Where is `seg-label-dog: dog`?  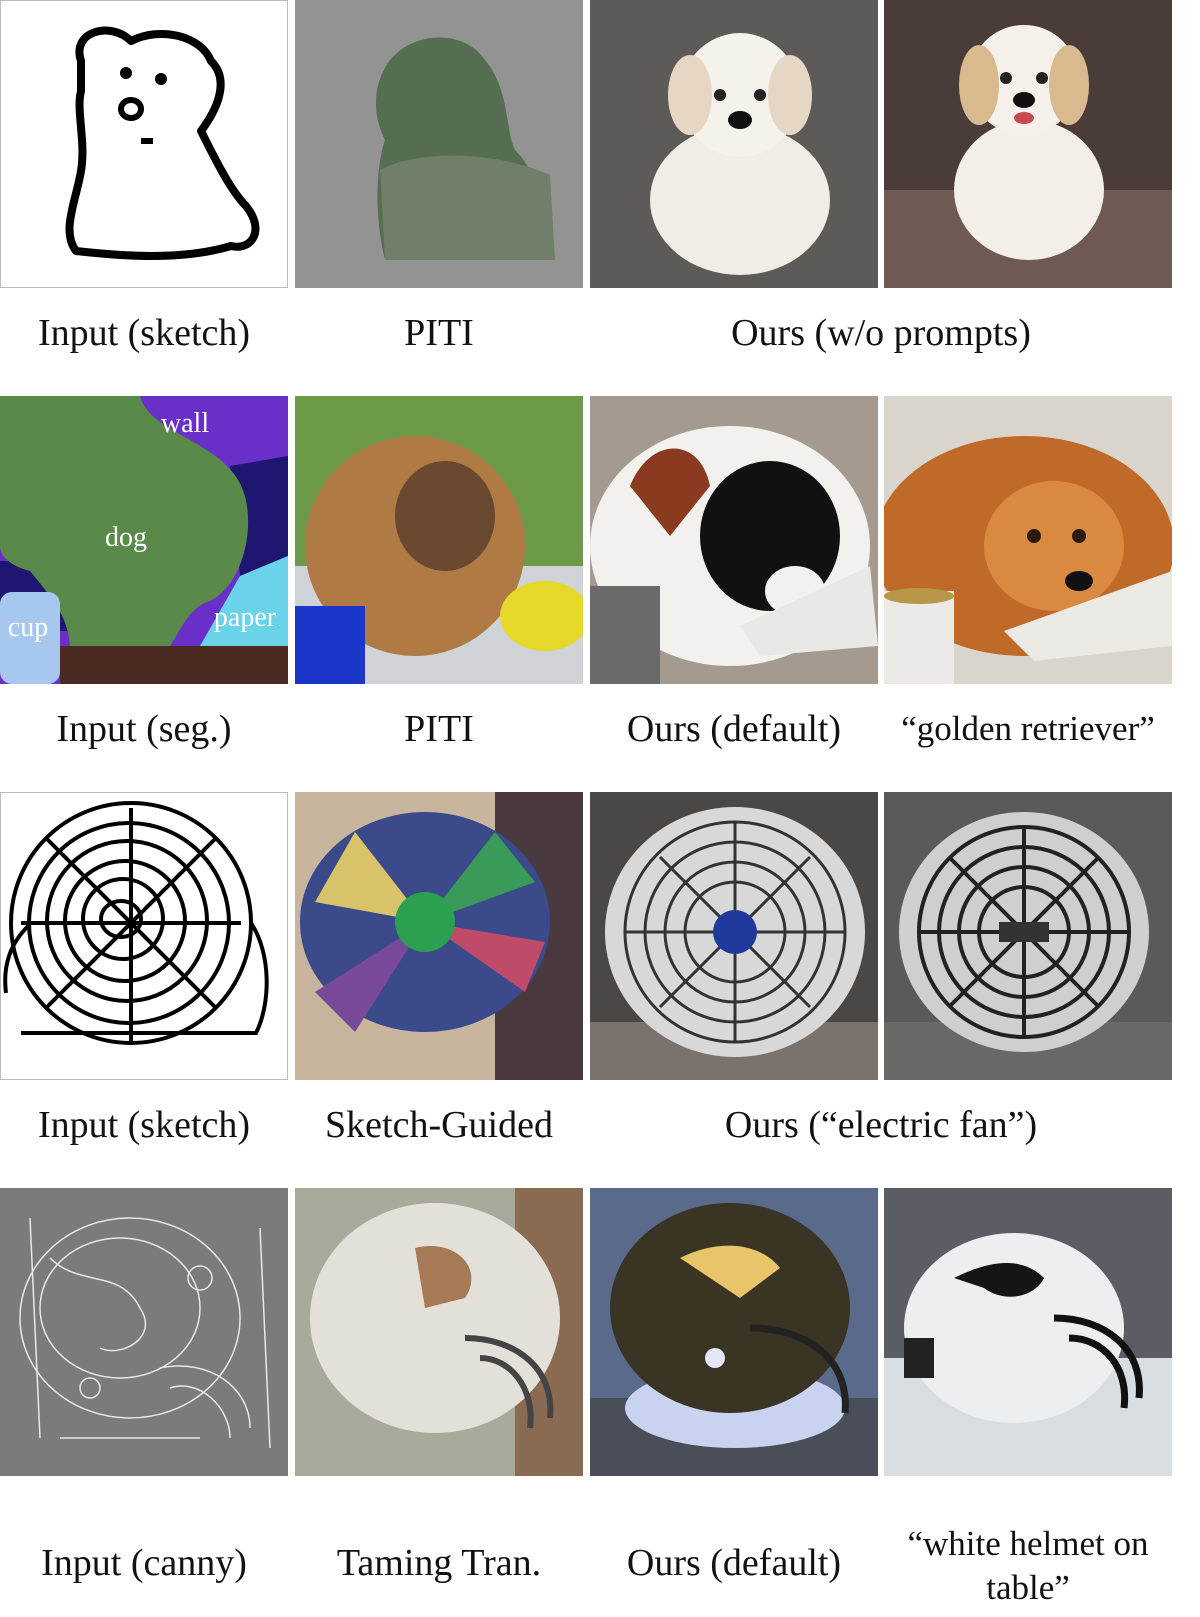
seg-label-dog: dog is located at coordinates (126, 537).